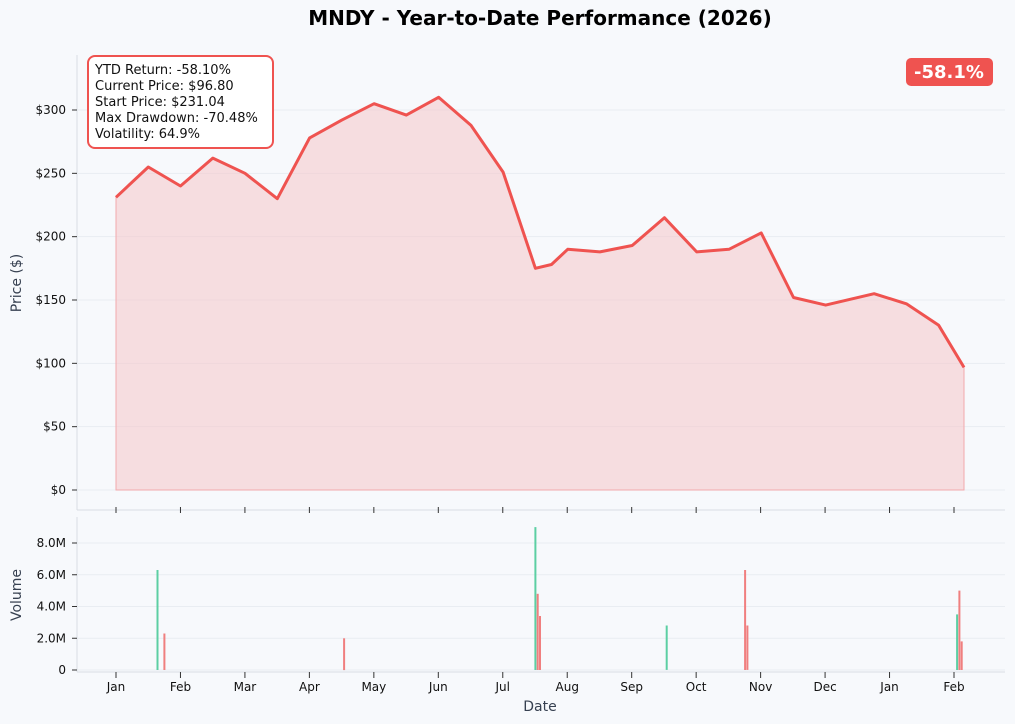 The width and height of the screenshot is (1015, 724). Describe the element at coordinates (147, 134) in the screenshot. I see `stat-volatility: Volatility: 64.9%` at that location.